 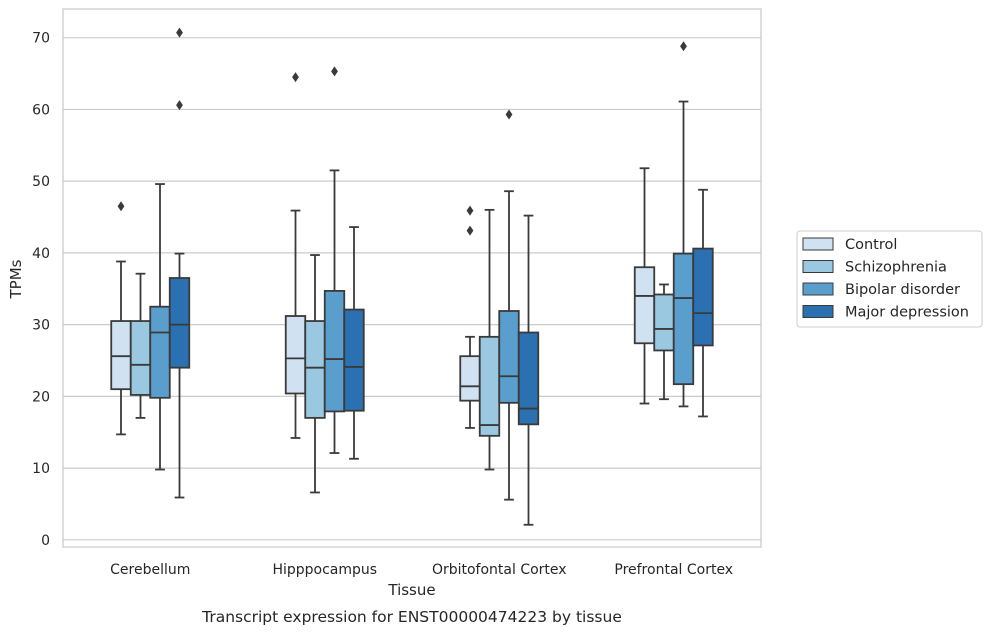 What do you see at coordinates (150, 570) in the screenshot?
I see `x-tick-label: Cerebellum` at bounding box center [150, 570].